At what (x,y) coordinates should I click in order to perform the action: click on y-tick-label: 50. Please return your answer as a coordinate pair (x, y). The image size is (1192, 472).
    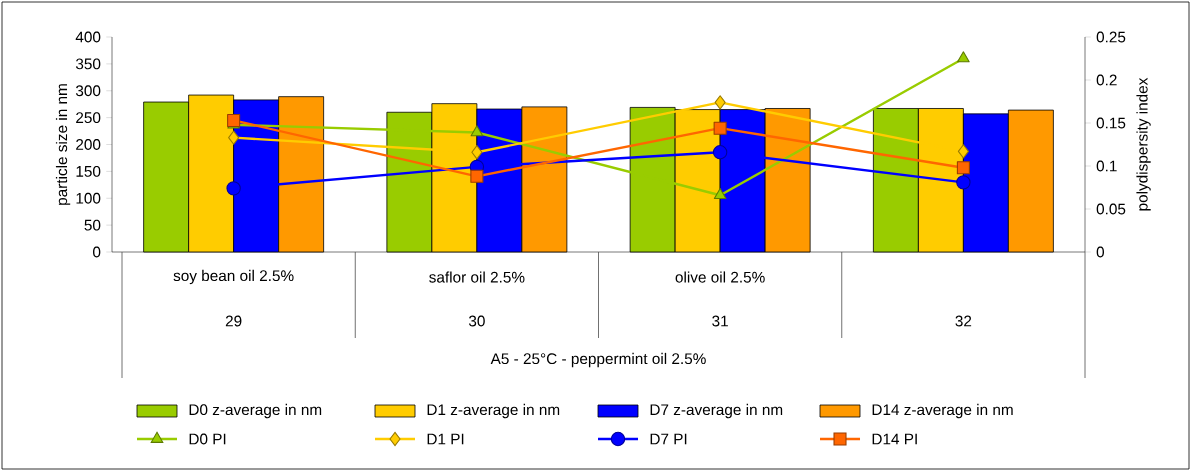
    Looking at the image, I should click on (92, 225).